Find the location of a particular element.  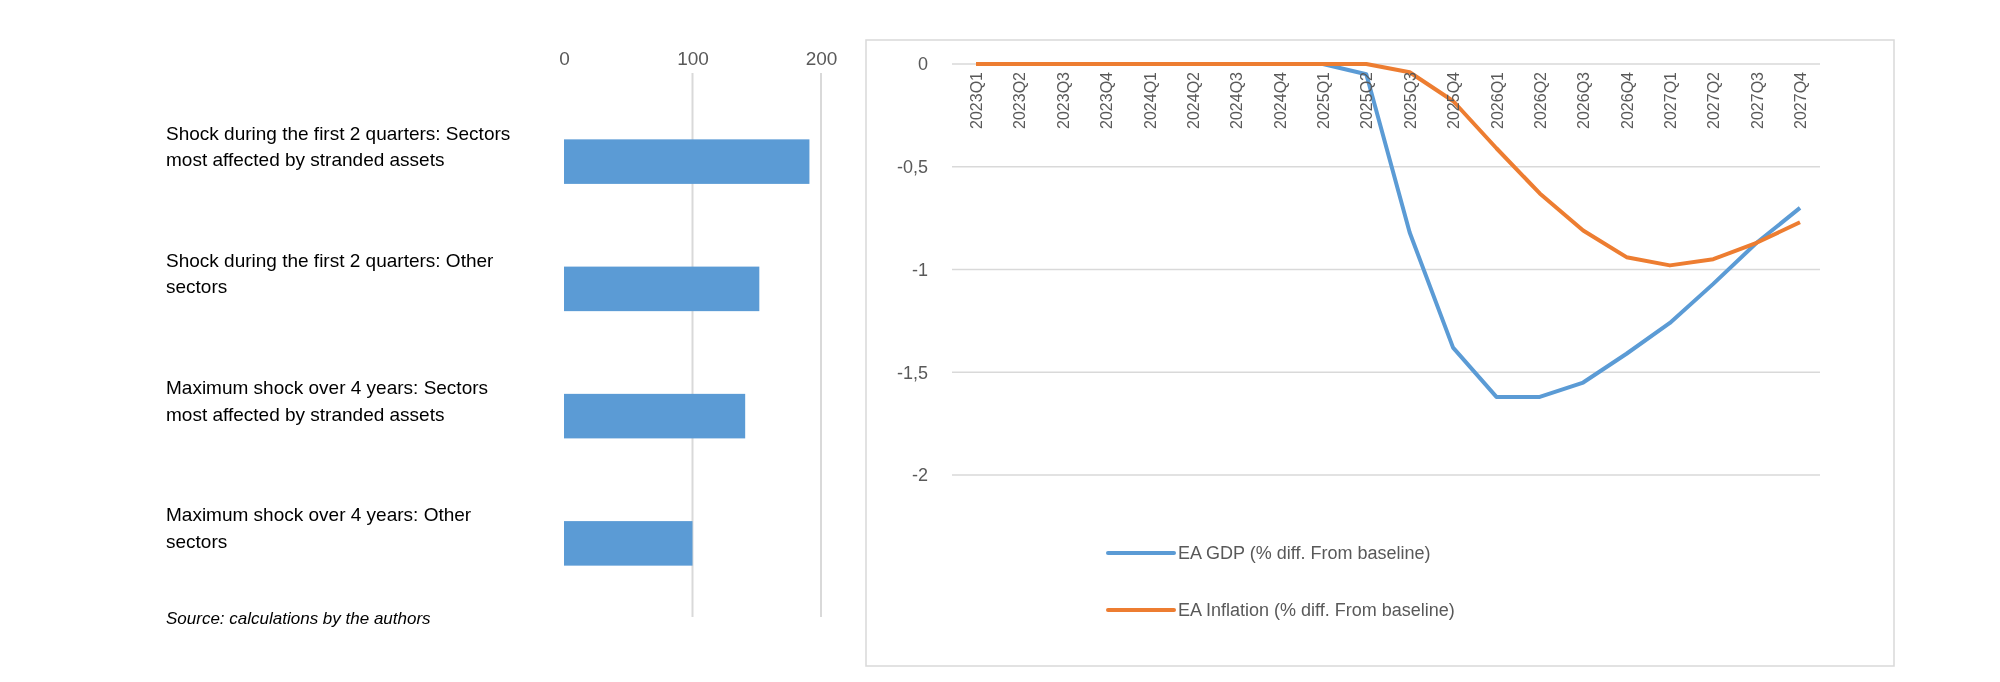

y-tick-label: Shock during the first 2 quarters: Other sectors is located at coordinates (330, 273).